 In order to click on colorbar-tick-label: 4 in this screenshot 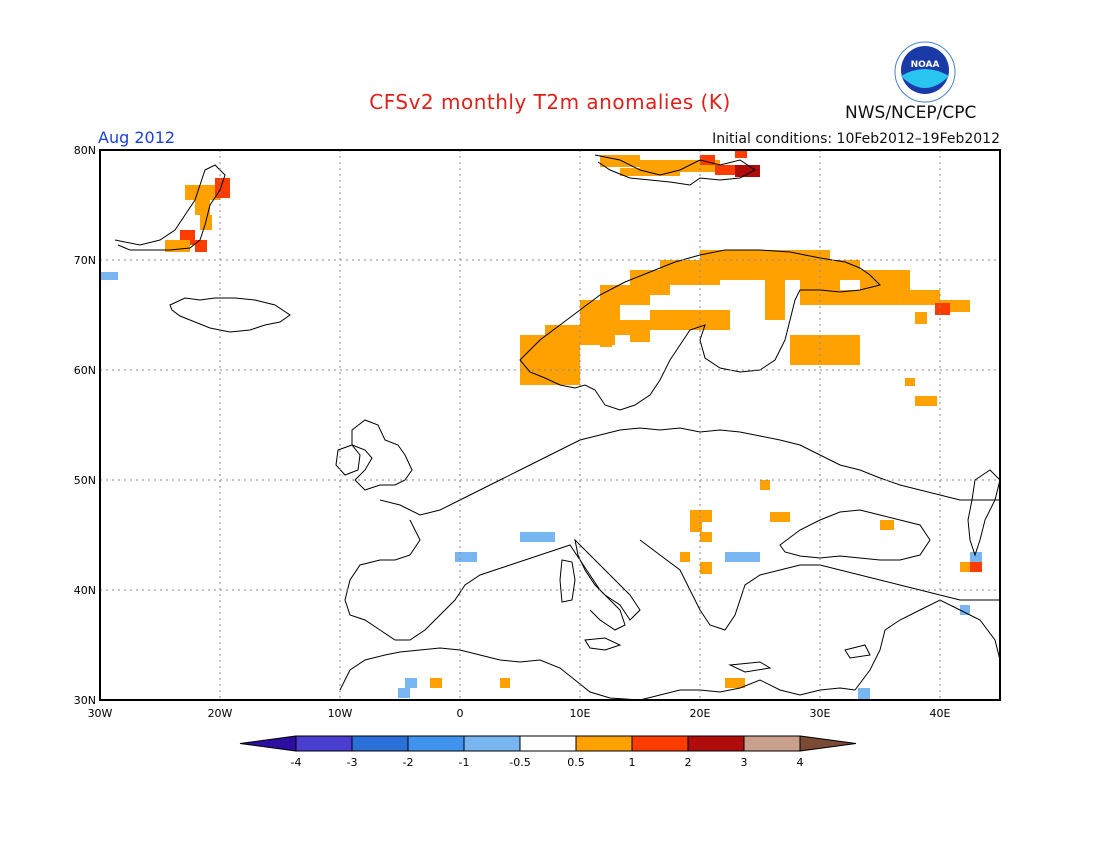, I will do `click(800, 762)`.